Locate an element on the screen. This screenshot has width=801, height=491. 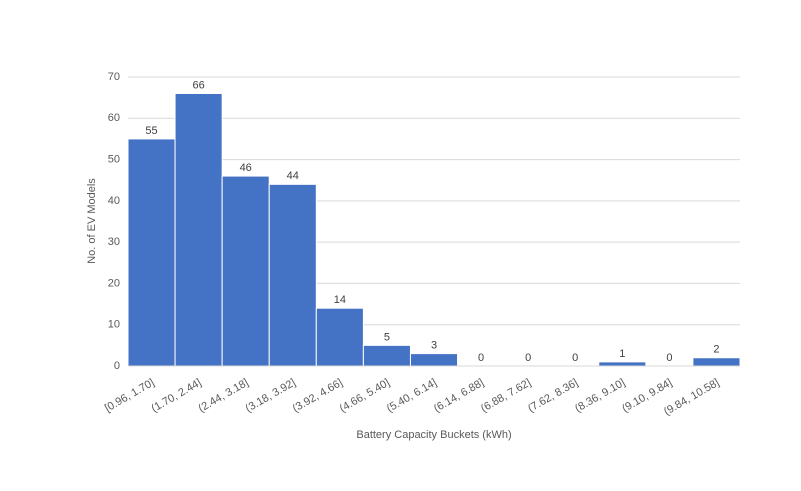
data-label: 44 is located at coordinates (293, 176).